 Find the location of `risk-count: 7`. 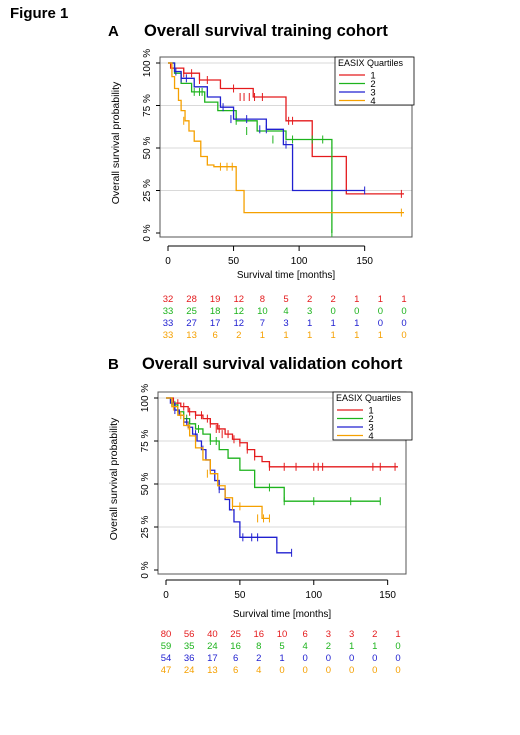

risk-count: 7 is located at coordinates (262, 323).